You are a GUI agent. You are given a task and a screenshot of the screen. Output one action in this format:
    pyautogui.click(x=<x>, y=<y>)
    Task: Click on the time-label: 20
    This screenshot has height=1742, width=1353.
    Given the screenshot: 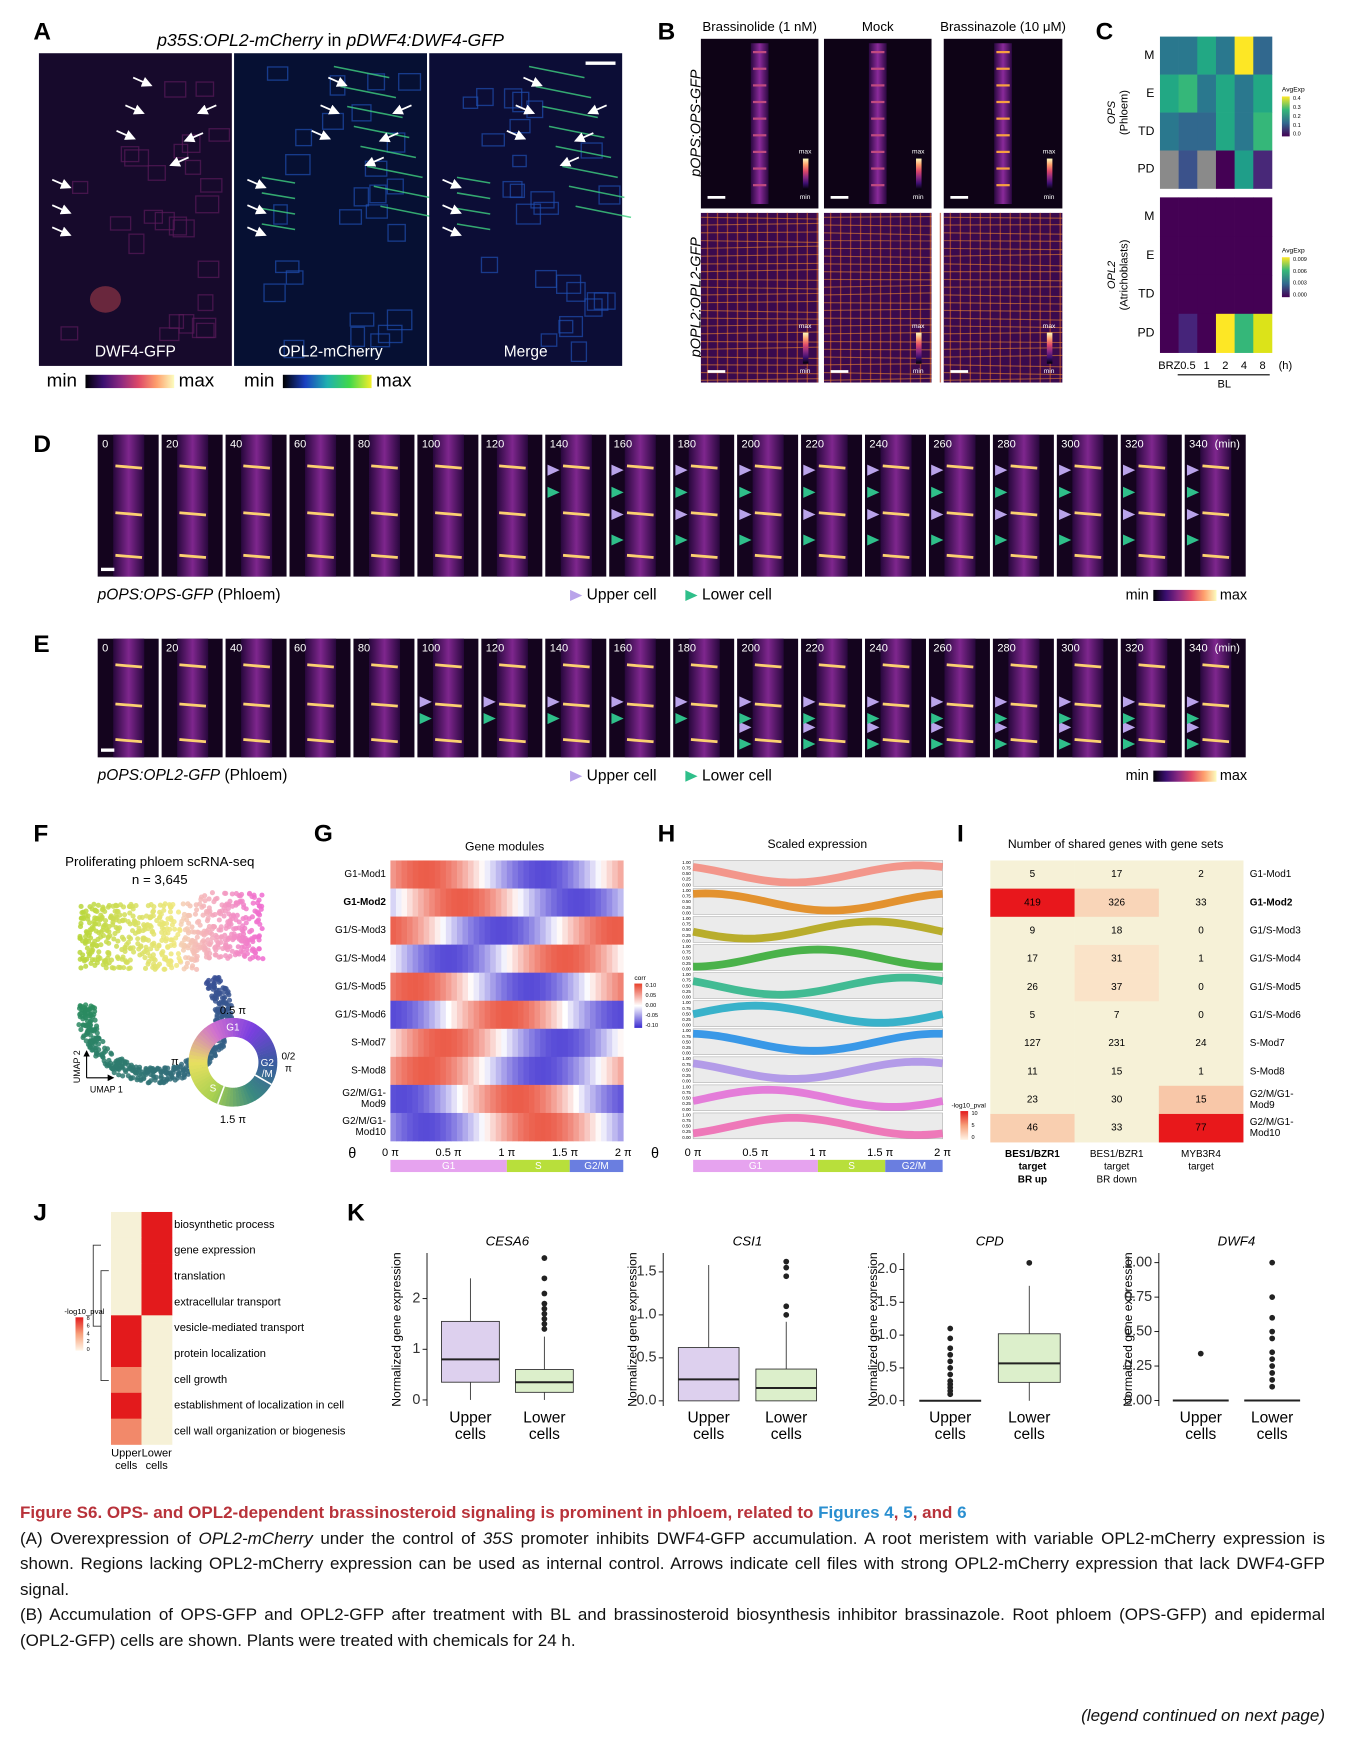 What is the action you would take?
    pyautogui.click(x=172, y=649)
    